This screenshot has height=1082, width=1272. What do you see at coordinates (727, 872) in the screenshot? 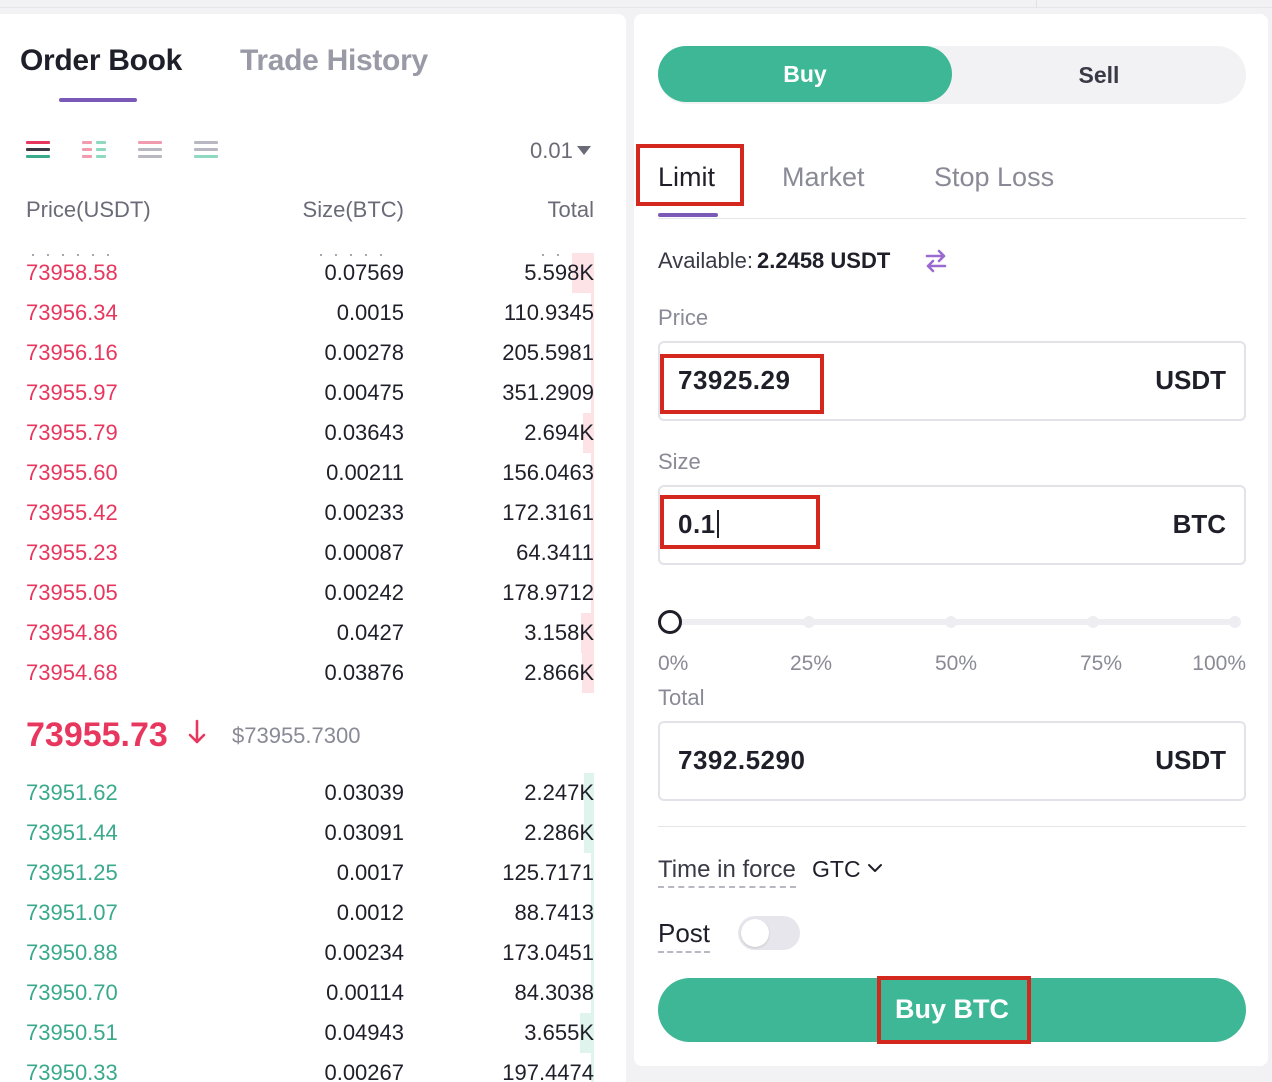
I see `time-in-force-label: Time in force` at bounding box center [727, 872].